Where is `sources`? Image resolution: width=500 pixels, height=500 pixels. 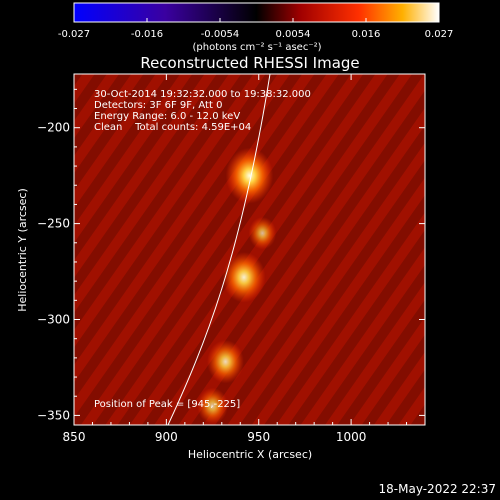
sources is located at coordinates (237, 285).